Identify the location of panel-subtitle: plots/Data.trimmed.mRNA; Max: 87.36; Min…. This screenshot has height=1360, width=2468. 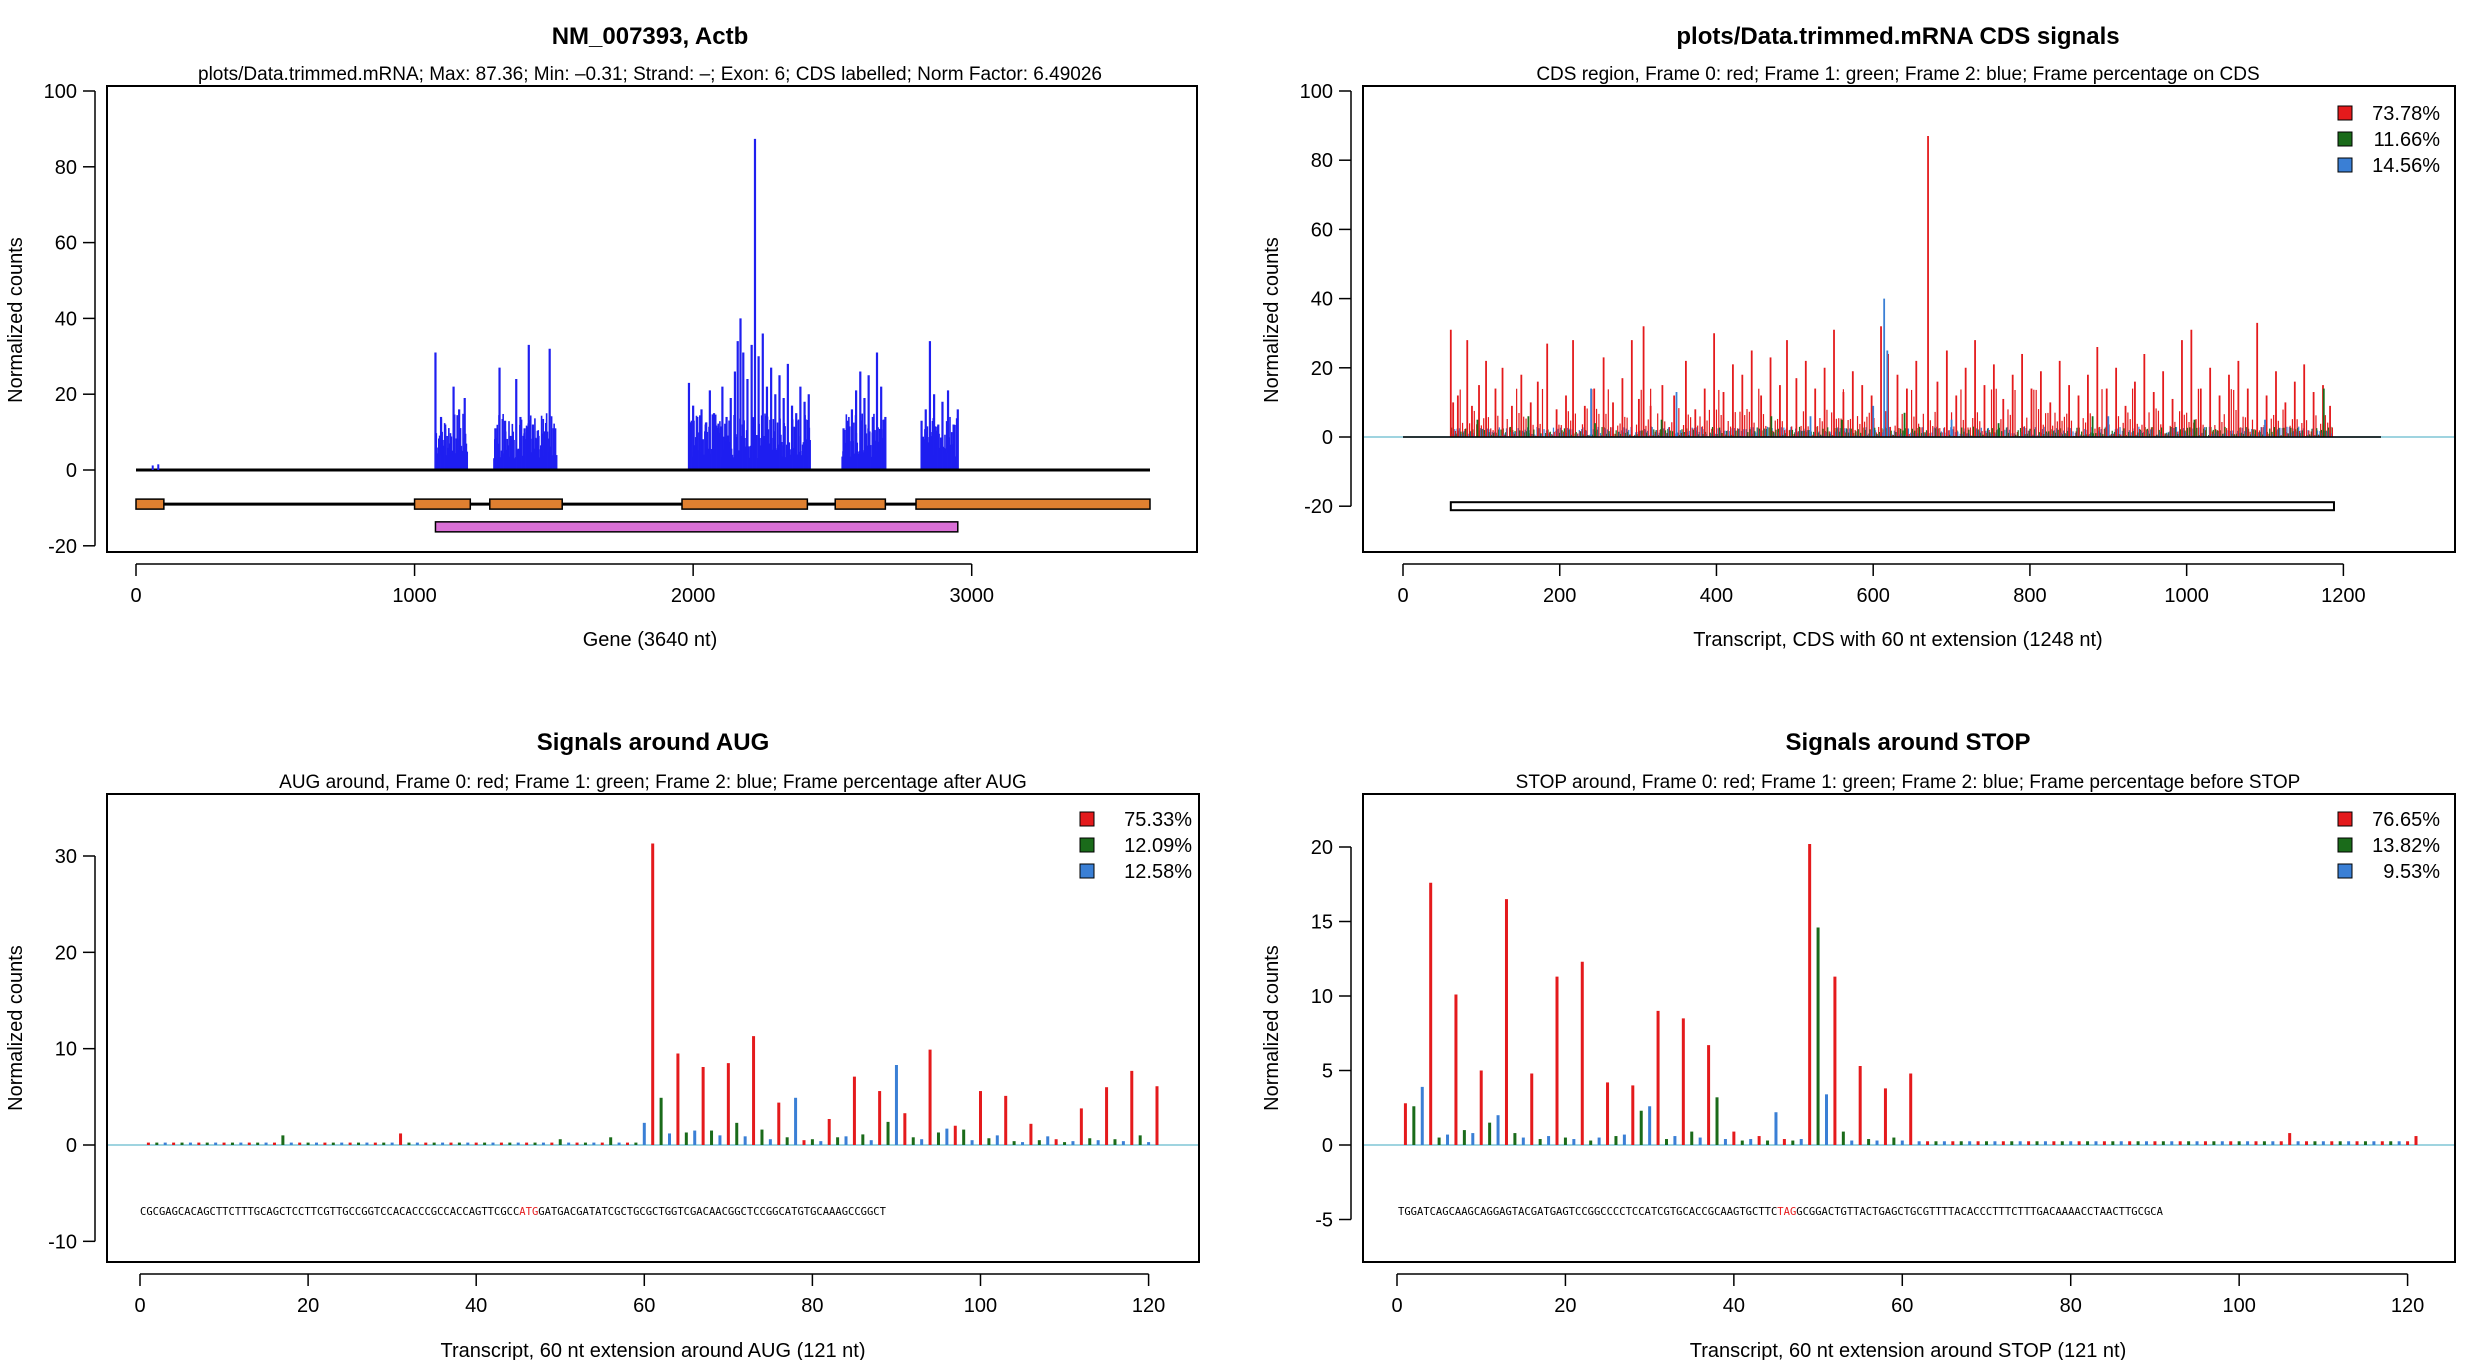
(650, 74).